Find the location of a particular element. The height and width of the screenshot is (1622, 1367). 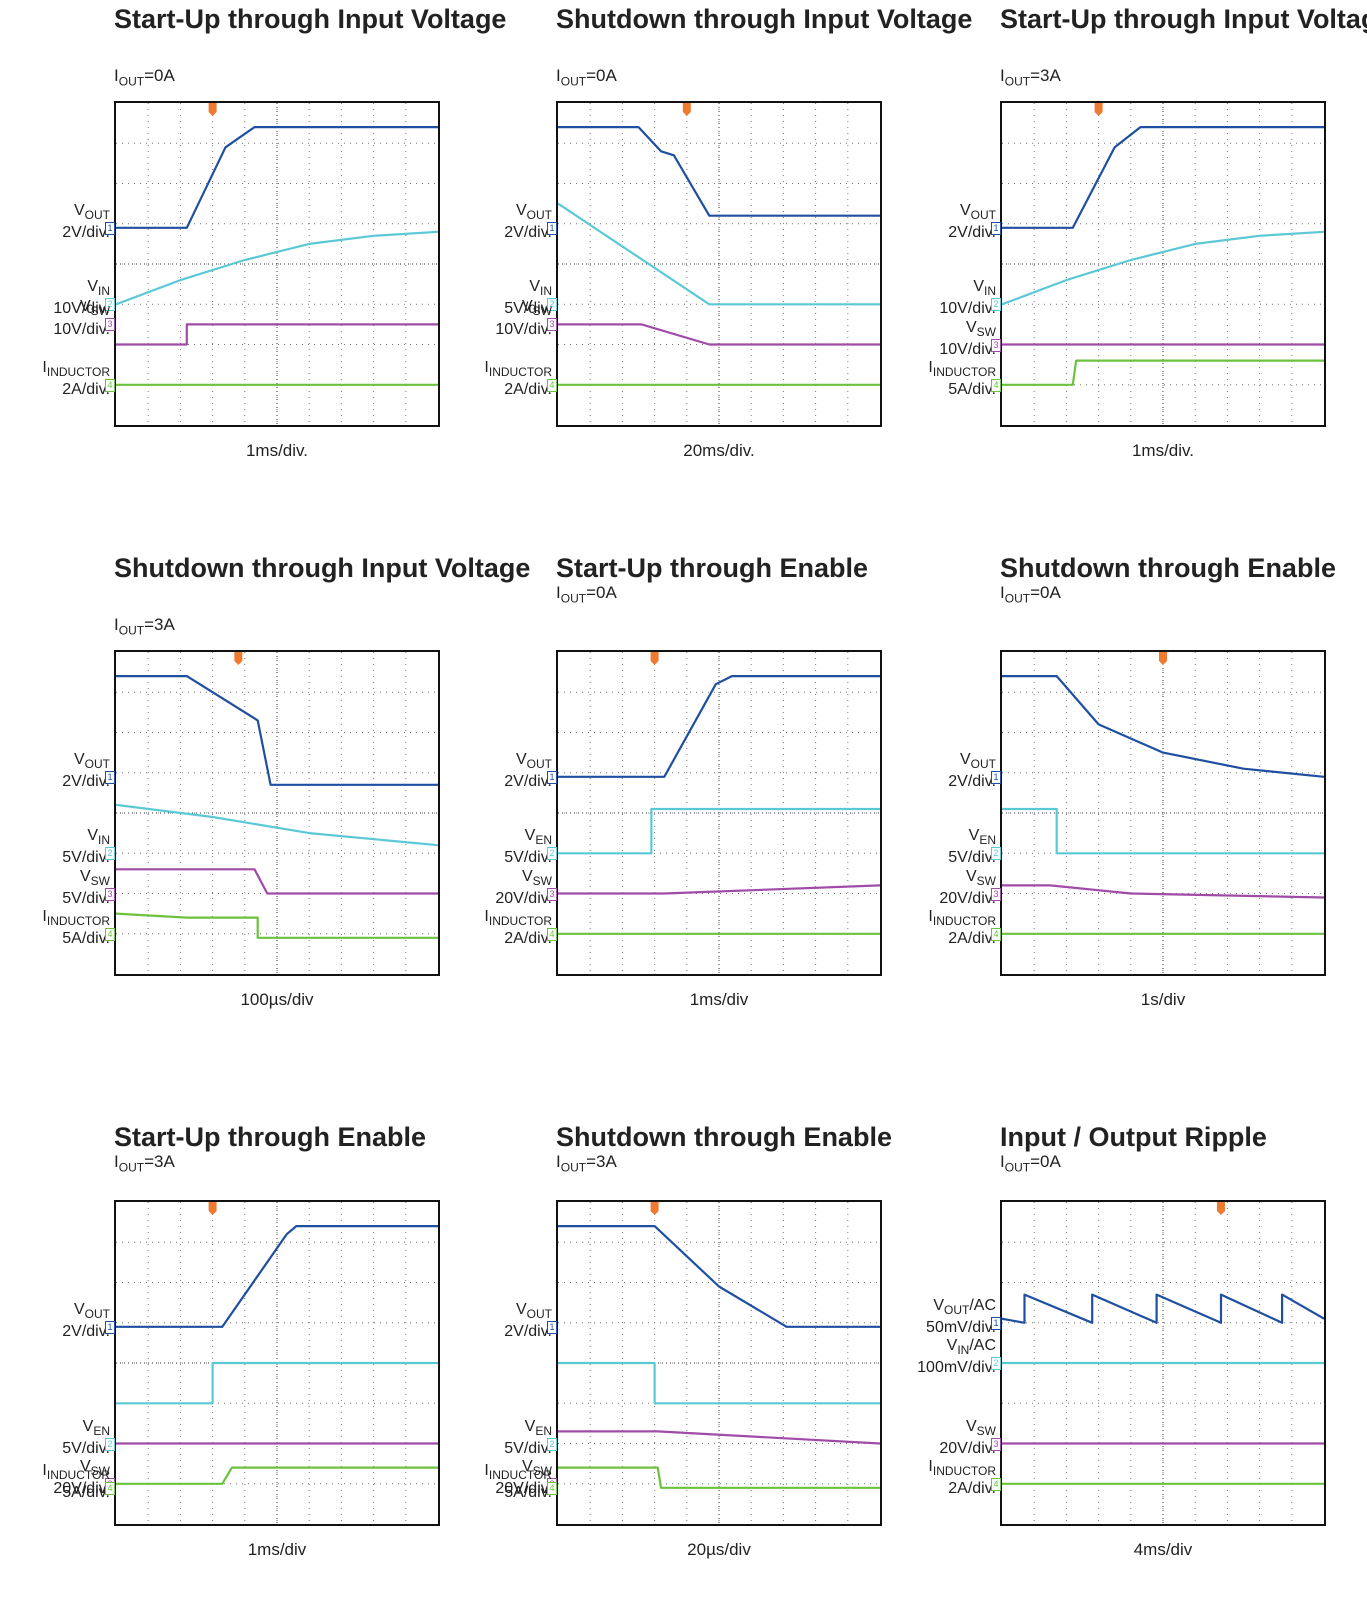

channel-label: VIN 5V/div. is located at coordinates (528, 298).